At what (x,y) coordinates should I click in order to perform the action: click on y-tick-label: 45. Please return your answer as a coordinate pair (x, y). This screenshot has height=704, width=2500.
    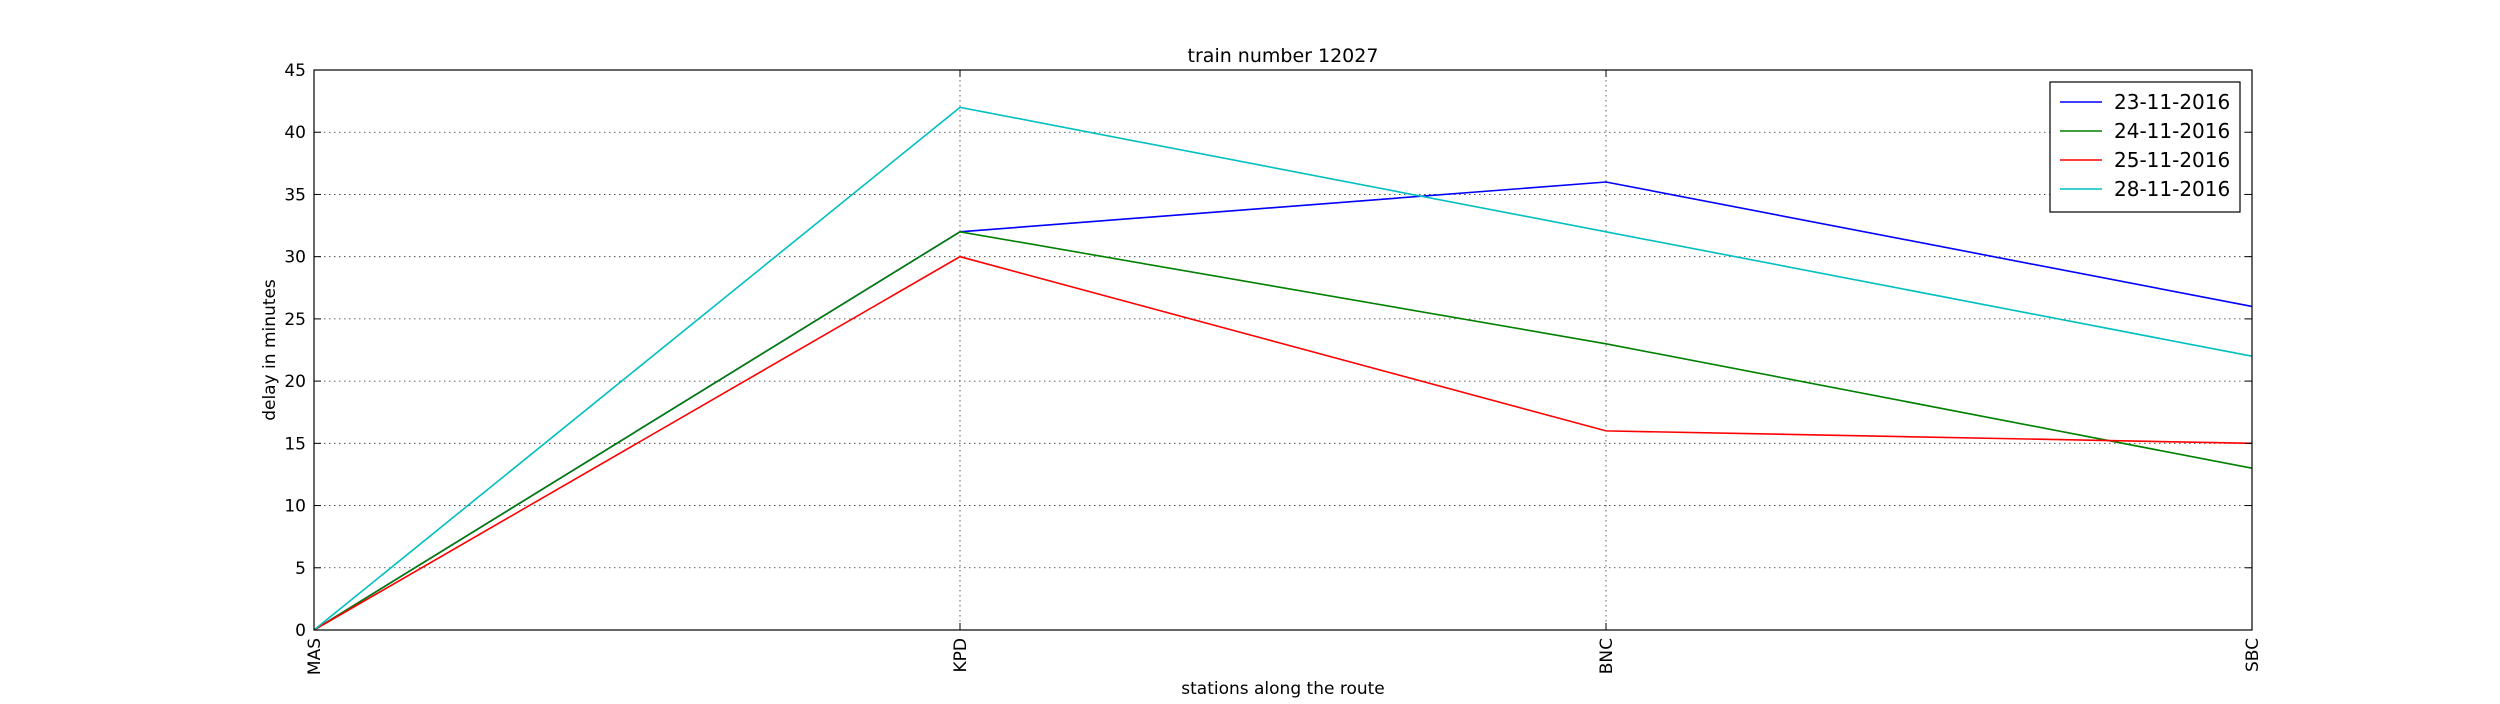
    Looking at the image, I should click on (295, 71).